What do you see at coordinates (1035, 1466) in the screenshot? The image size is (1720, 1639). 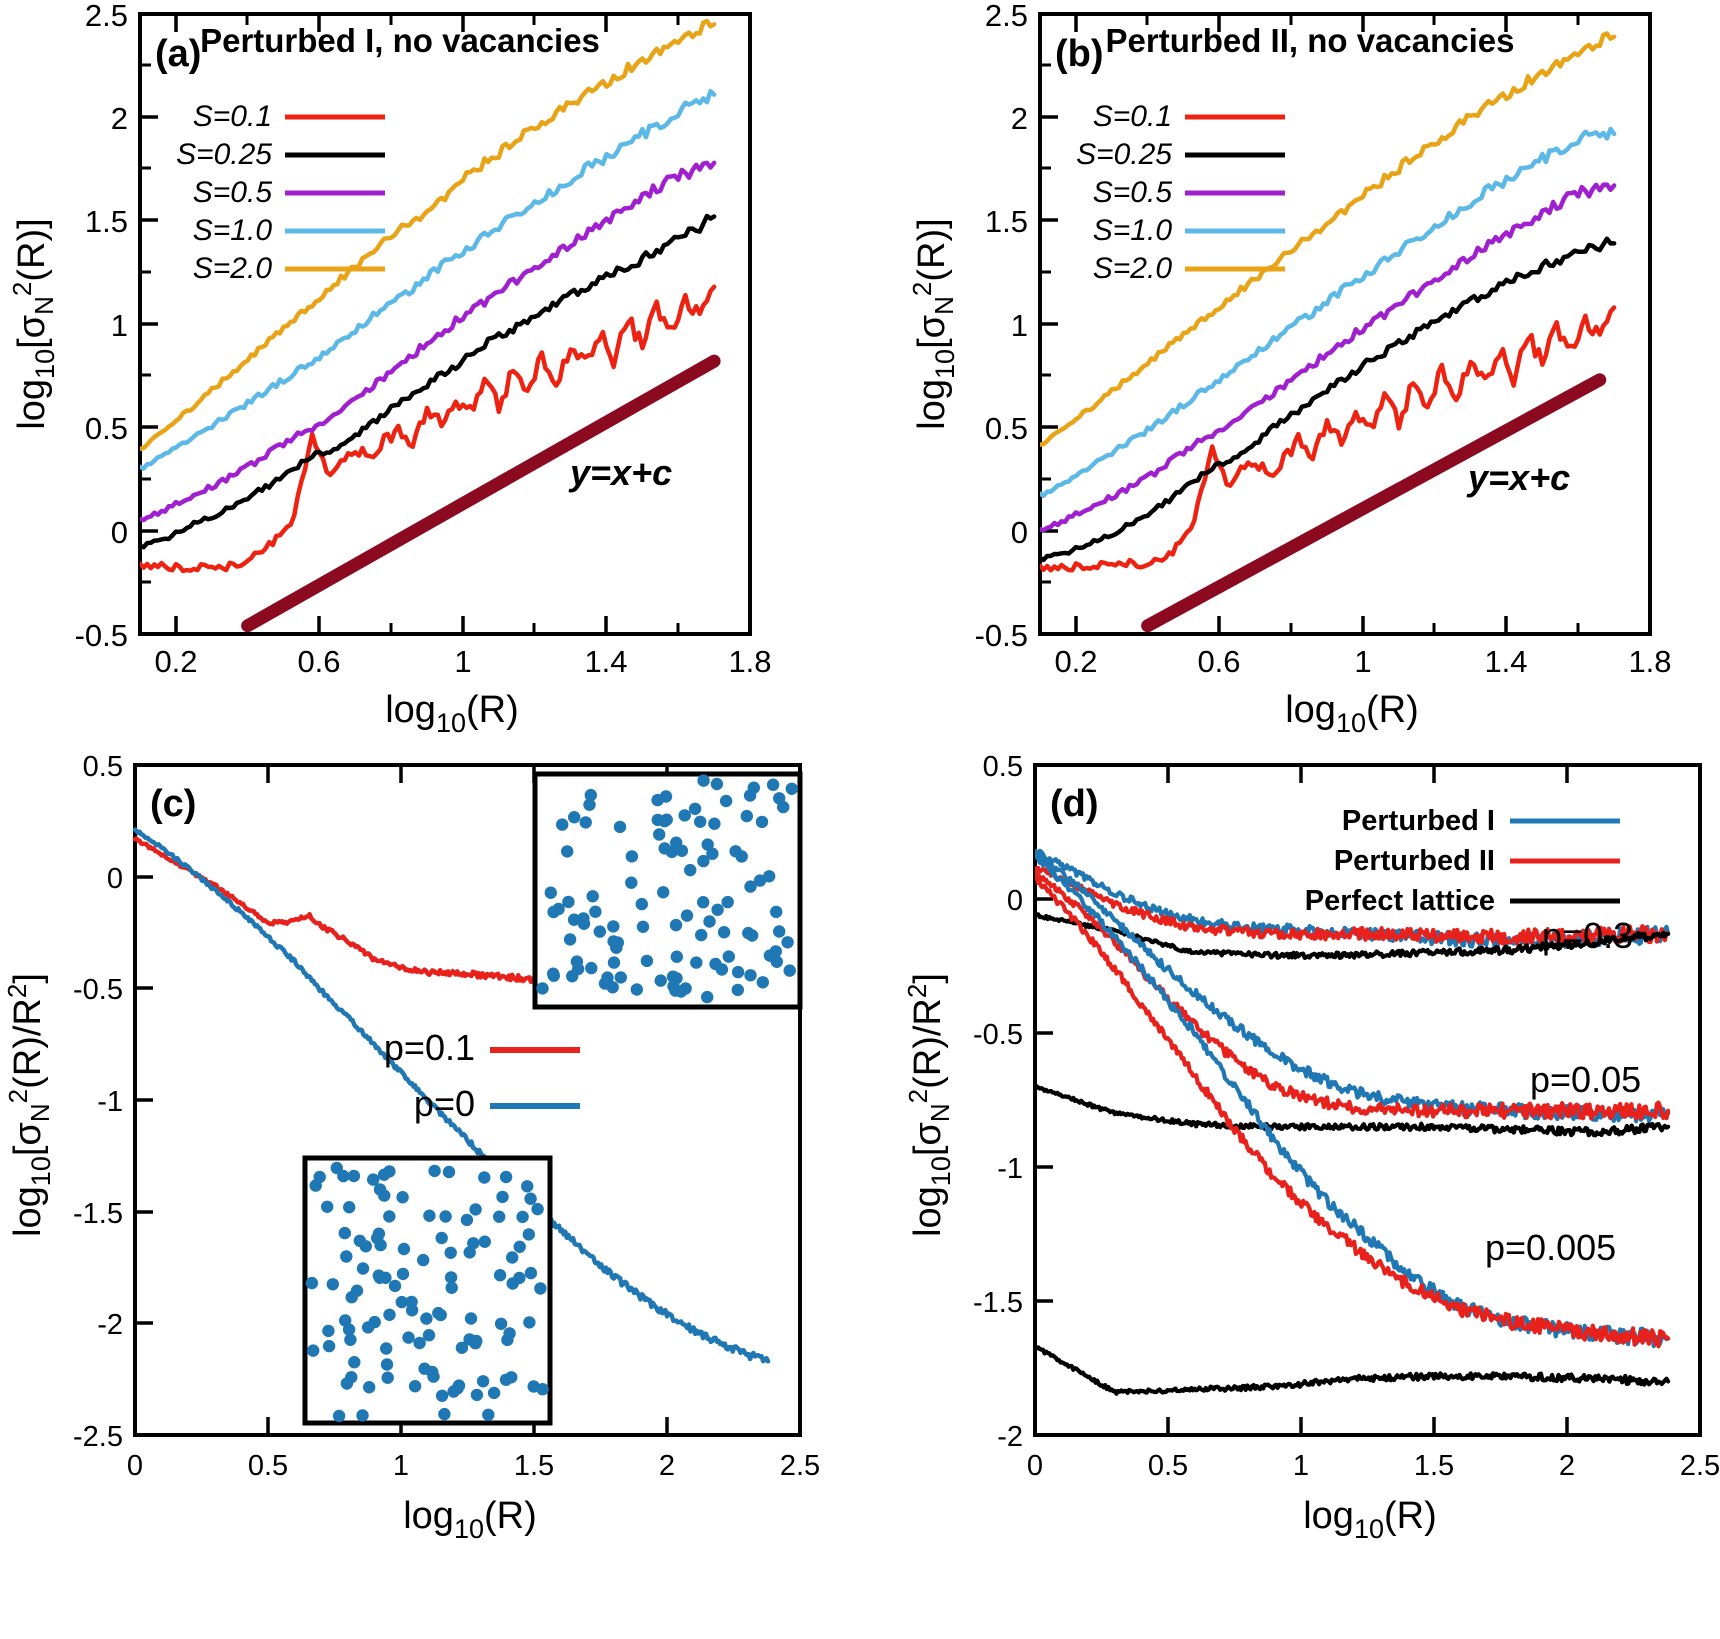 I see `xtick-label: 0` at bounding box center [1035, 1466].